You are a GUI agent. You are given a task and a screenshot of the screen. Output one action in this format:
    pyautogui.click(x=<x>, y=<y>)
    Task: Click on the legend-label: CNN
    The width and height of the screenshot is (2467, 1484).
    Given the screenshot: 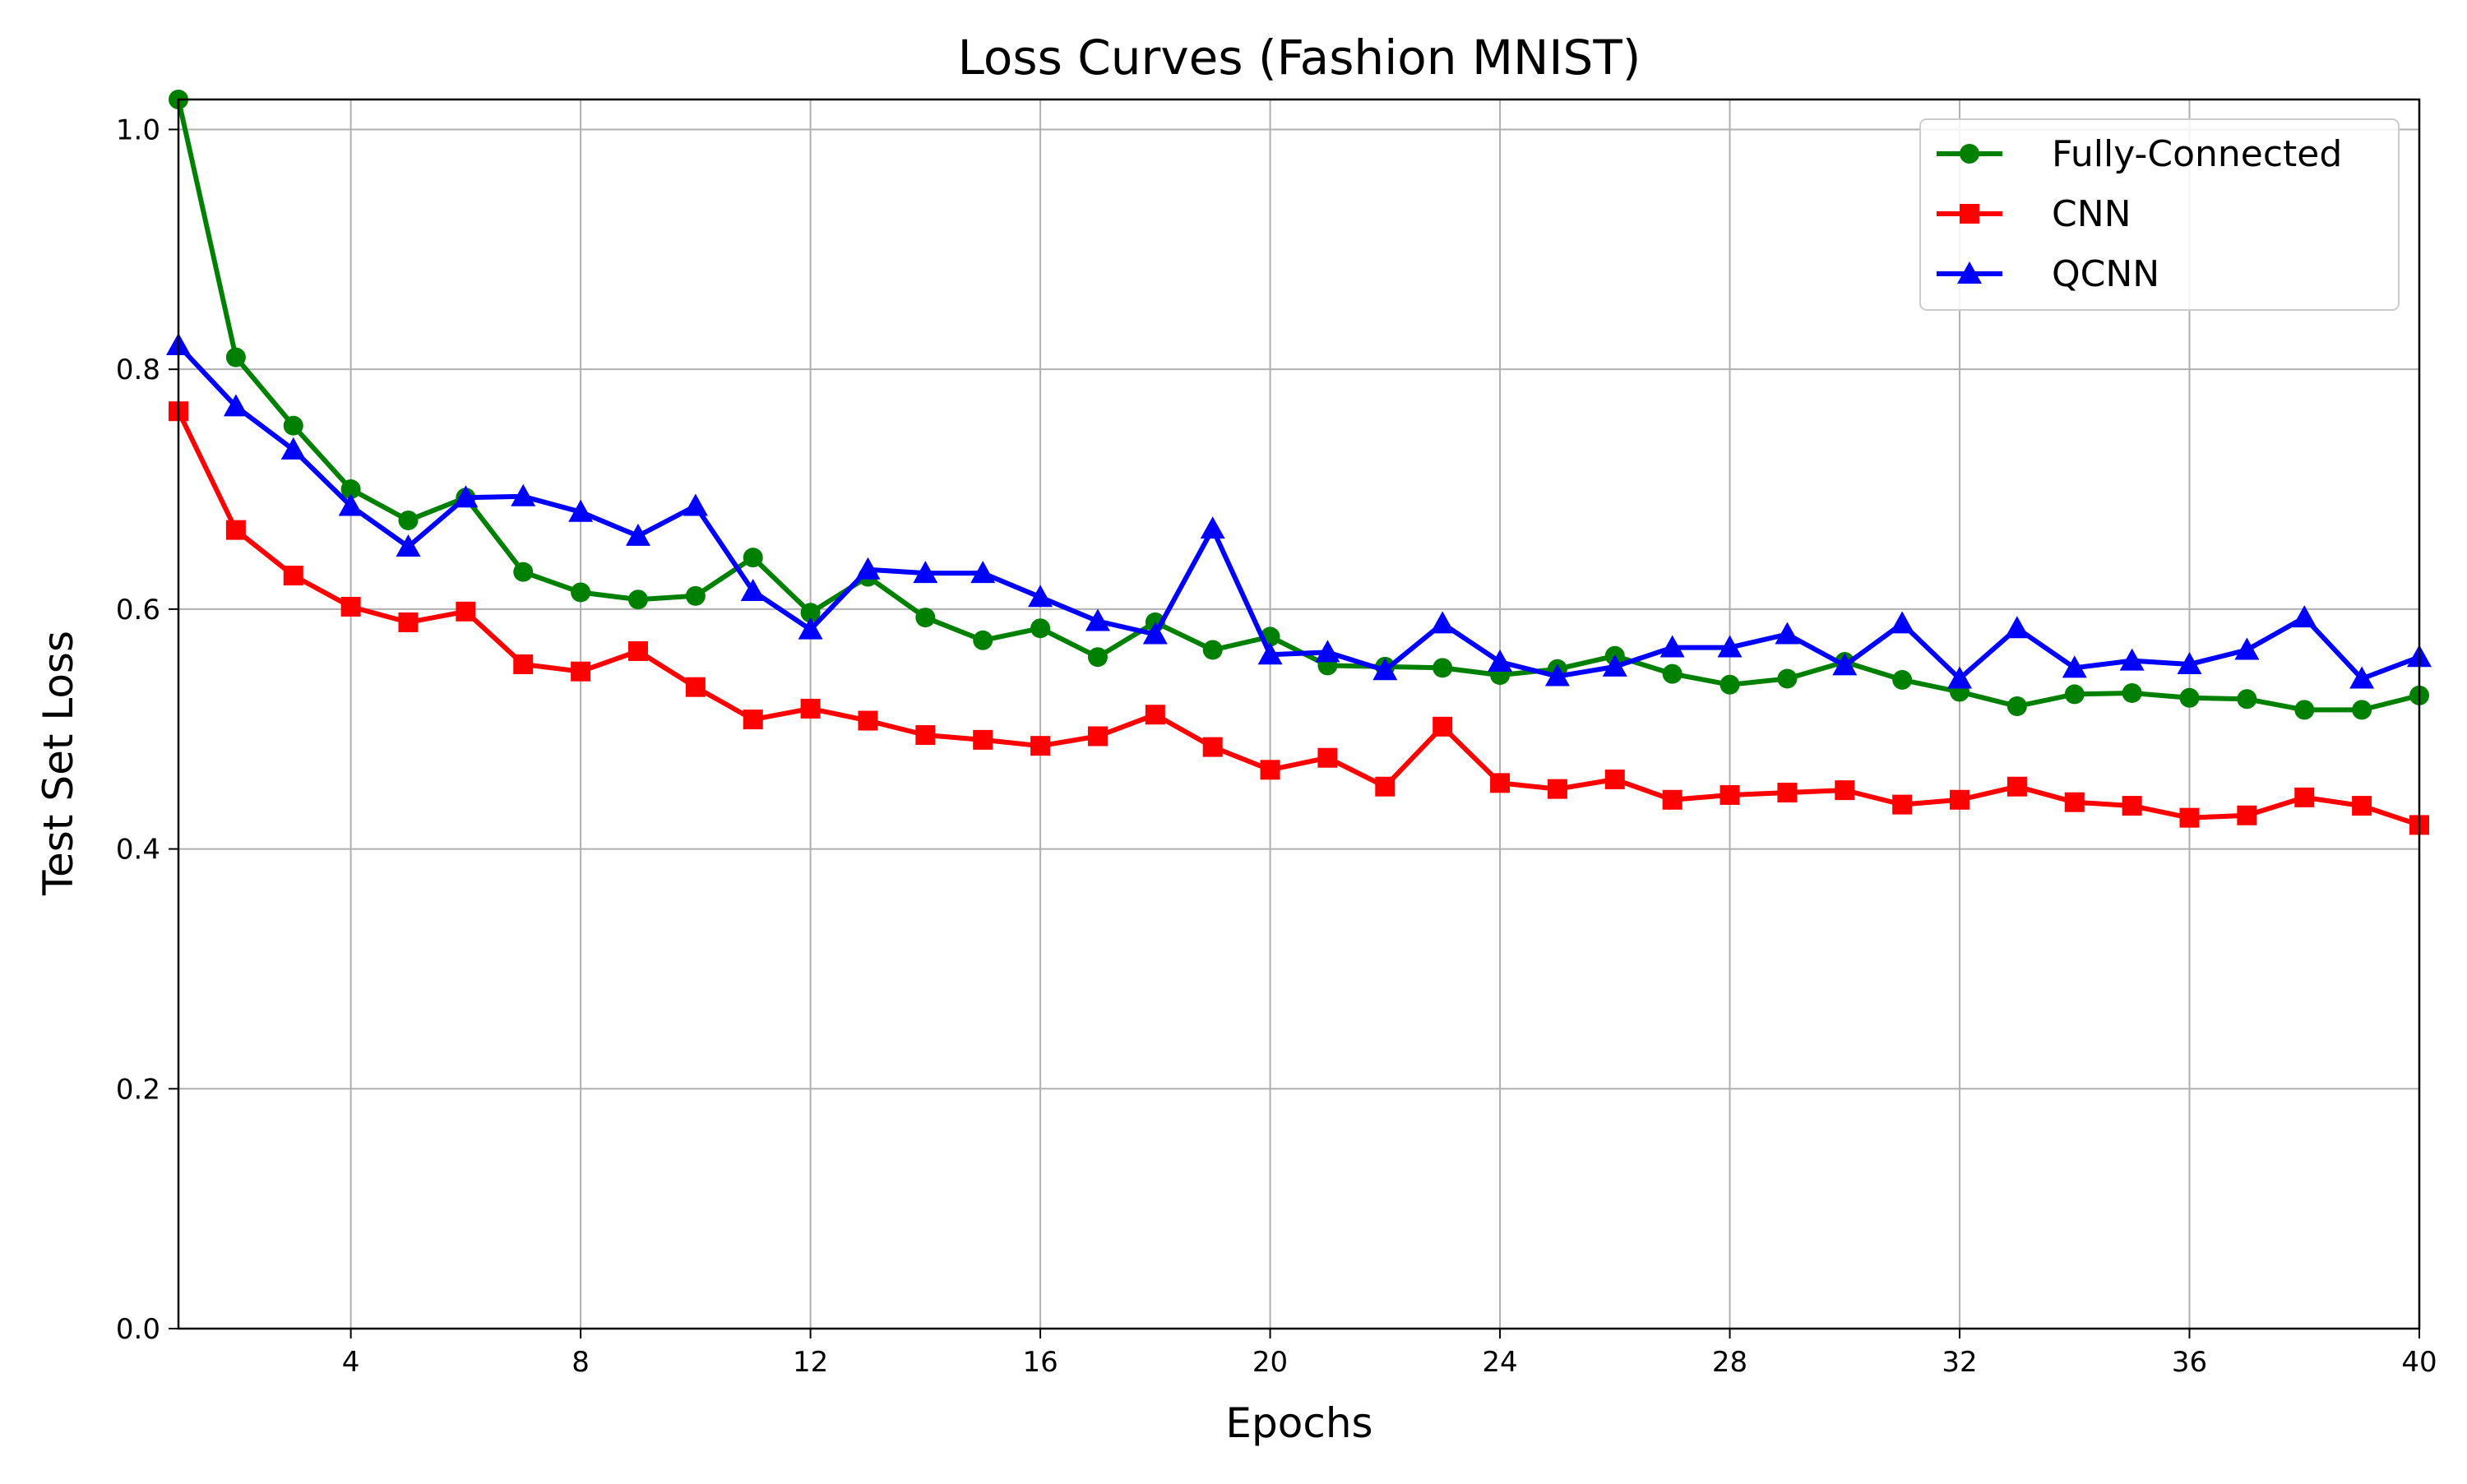 What is the action you would take?
    pyautogui.click(x=2091, y=214)
    